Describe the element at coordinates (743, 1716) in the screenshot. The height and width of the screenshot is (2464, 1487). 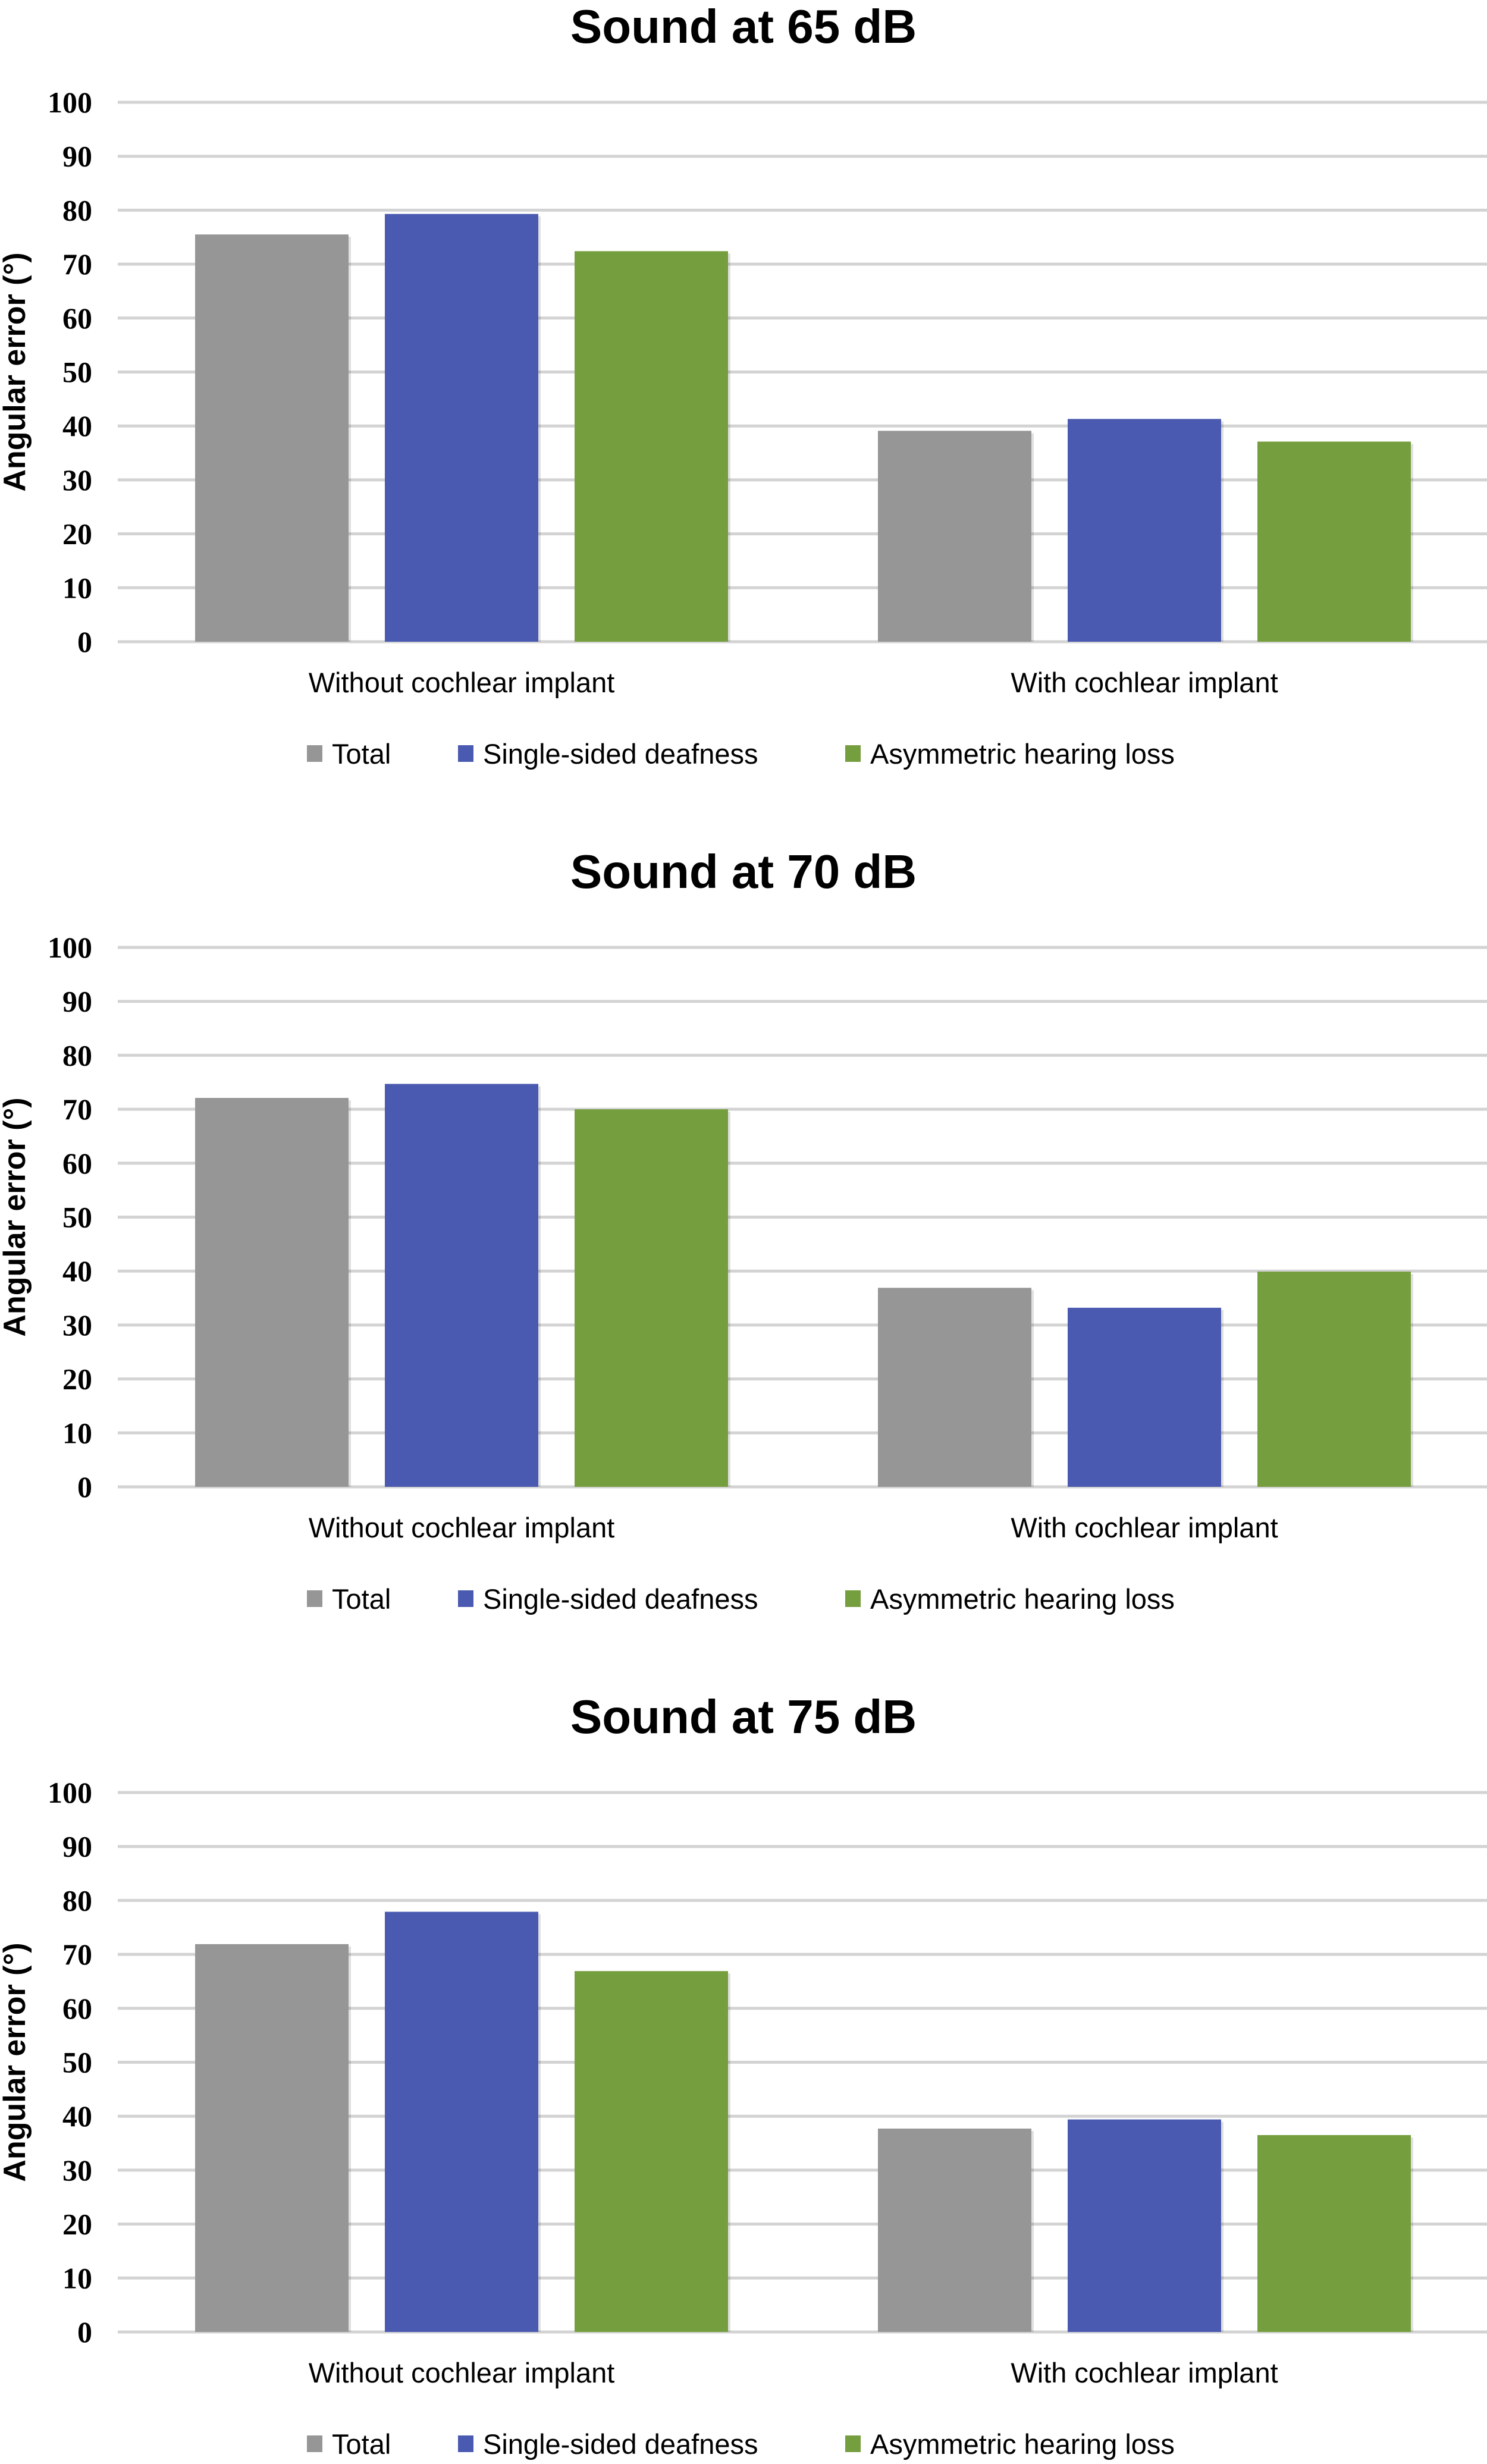
I see `chart-title: Sound at 75 dB` at that location.